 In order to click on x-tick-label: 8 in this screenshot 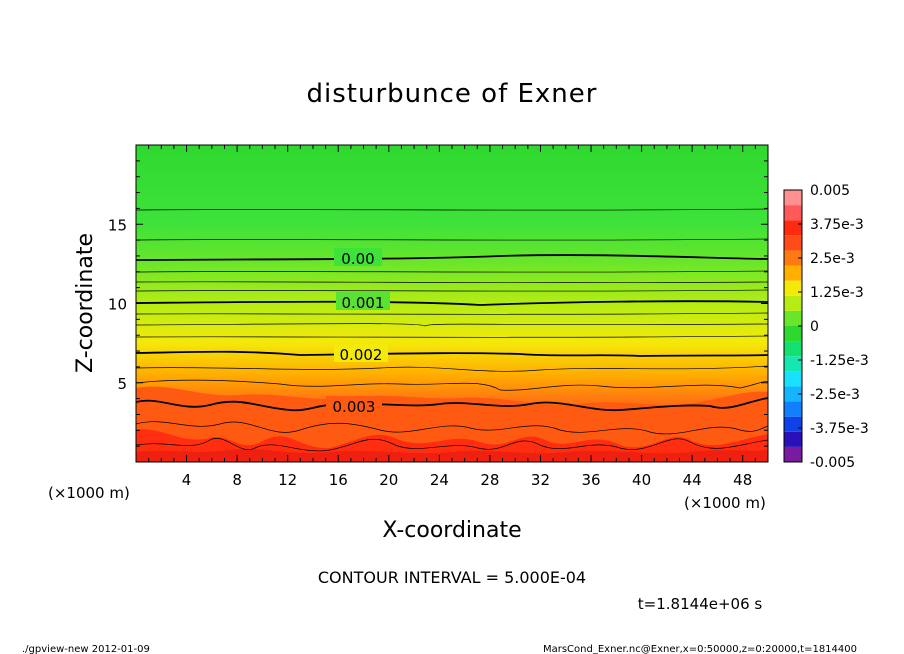, I will do `click(237, 480)`.